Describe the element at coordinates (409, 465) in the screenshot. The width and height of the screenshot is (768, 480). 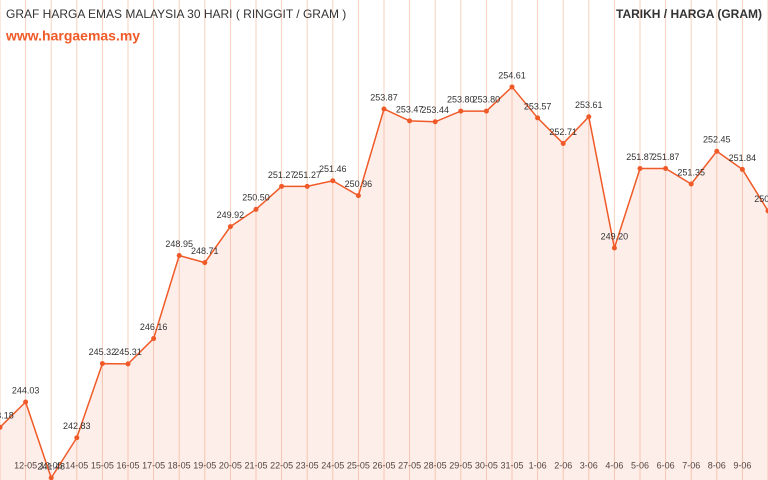
I see `x-tick-label: 27-05` at that location.